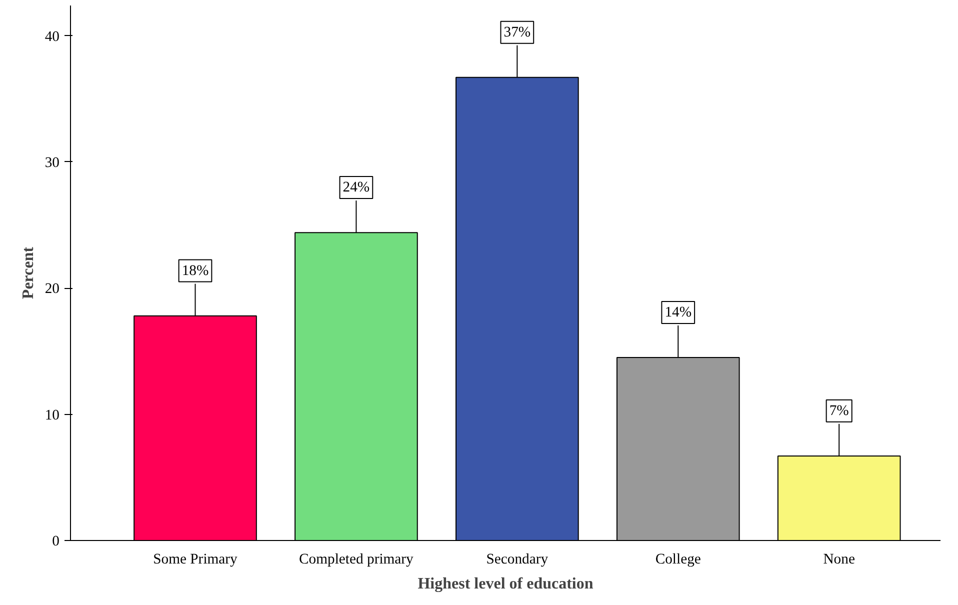 The width and height of the screenshot is (958, 605). I want to click on x-tick-label: Completed primary, so click(356, 560).